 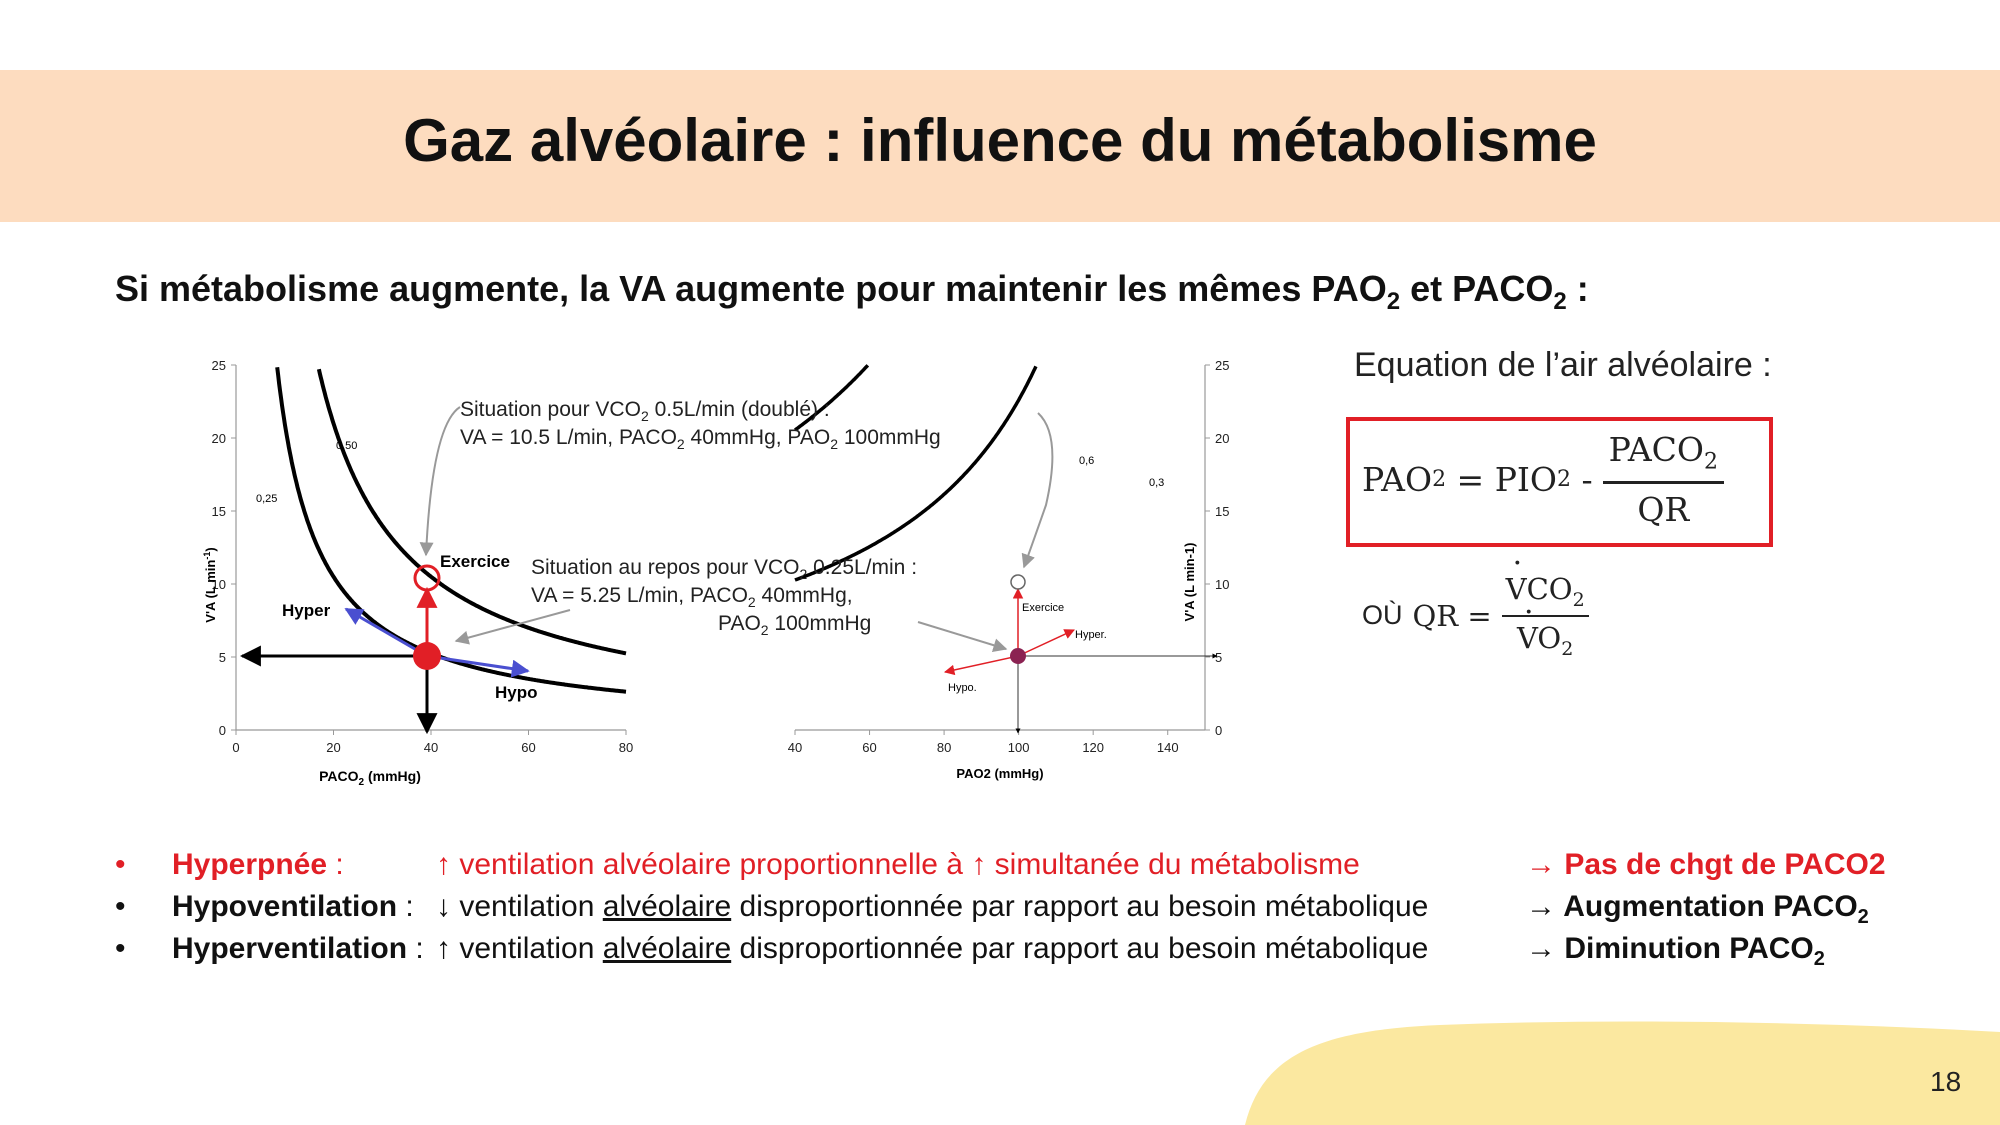 I want to click on right-curve-label-low: 0,3, so click(x=1156, y=483).